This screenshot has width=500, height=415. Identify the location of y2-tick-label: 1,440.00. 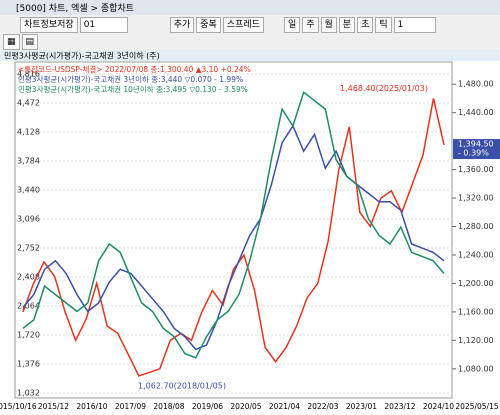
(476, 112).